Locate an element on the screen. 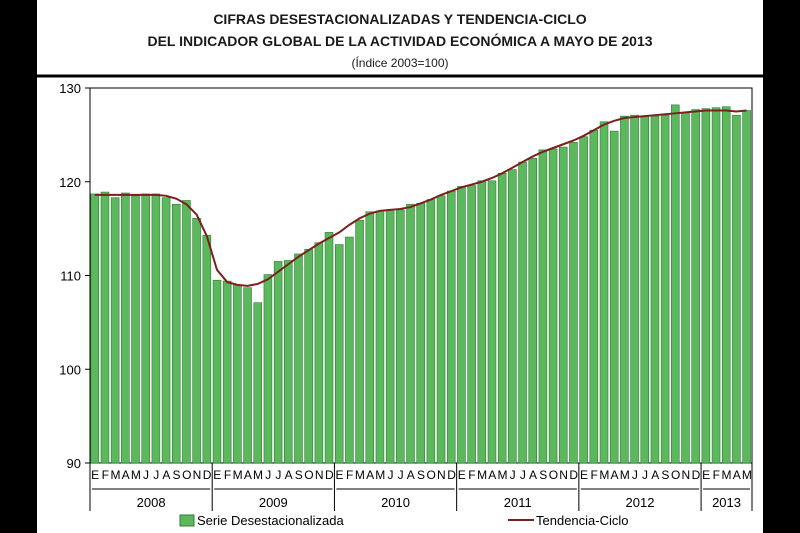 The image size is (800, 533). x-month-label-62: M is located at coordinates (727, 475).